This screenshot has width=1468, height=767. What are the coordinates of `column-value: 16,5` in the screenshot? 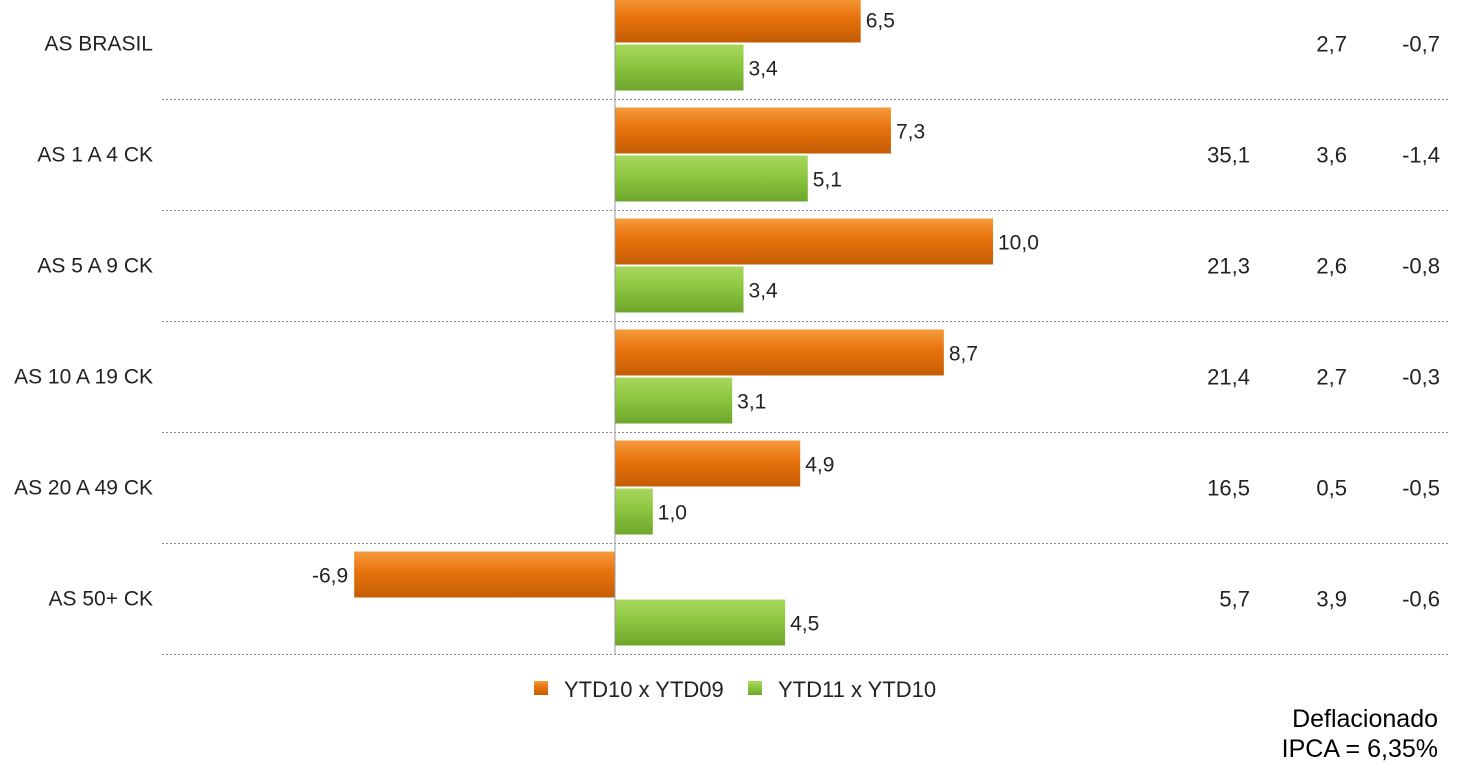 It's located at (1228, 488).